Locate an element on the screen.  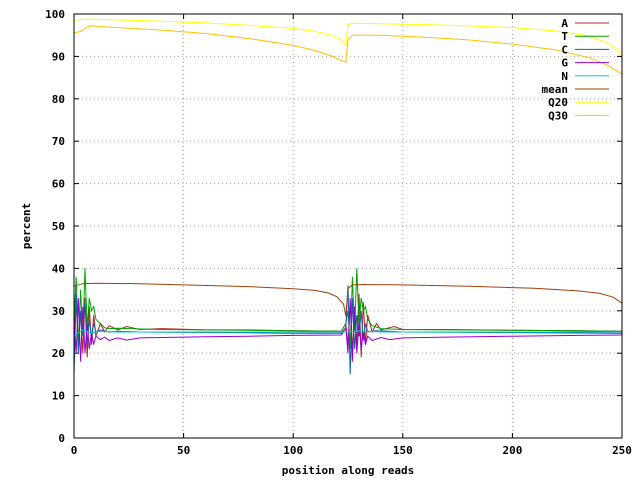
y-tick-label: 0 is located at coordinates (61, 438).